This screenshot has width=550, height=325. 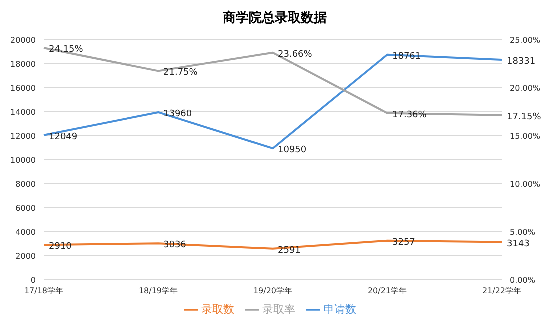 What do you see at coordinates (66, 50) in the screenshot?
I see `data-label: 24.15%` at bounding box center [66, 50].